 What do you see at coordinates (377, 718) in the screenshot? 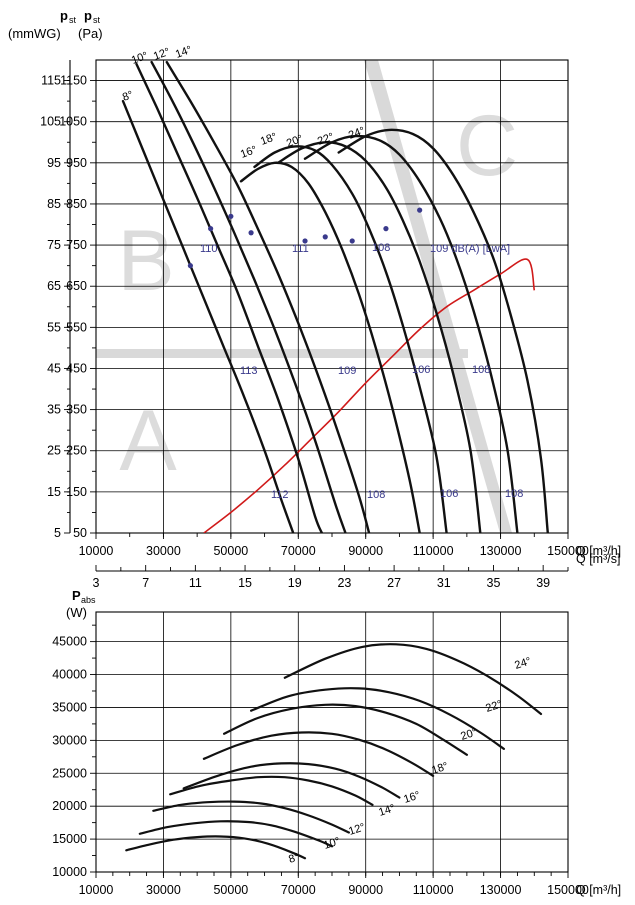
I see `power-curve-22deg` at bounding box center [377, 718].